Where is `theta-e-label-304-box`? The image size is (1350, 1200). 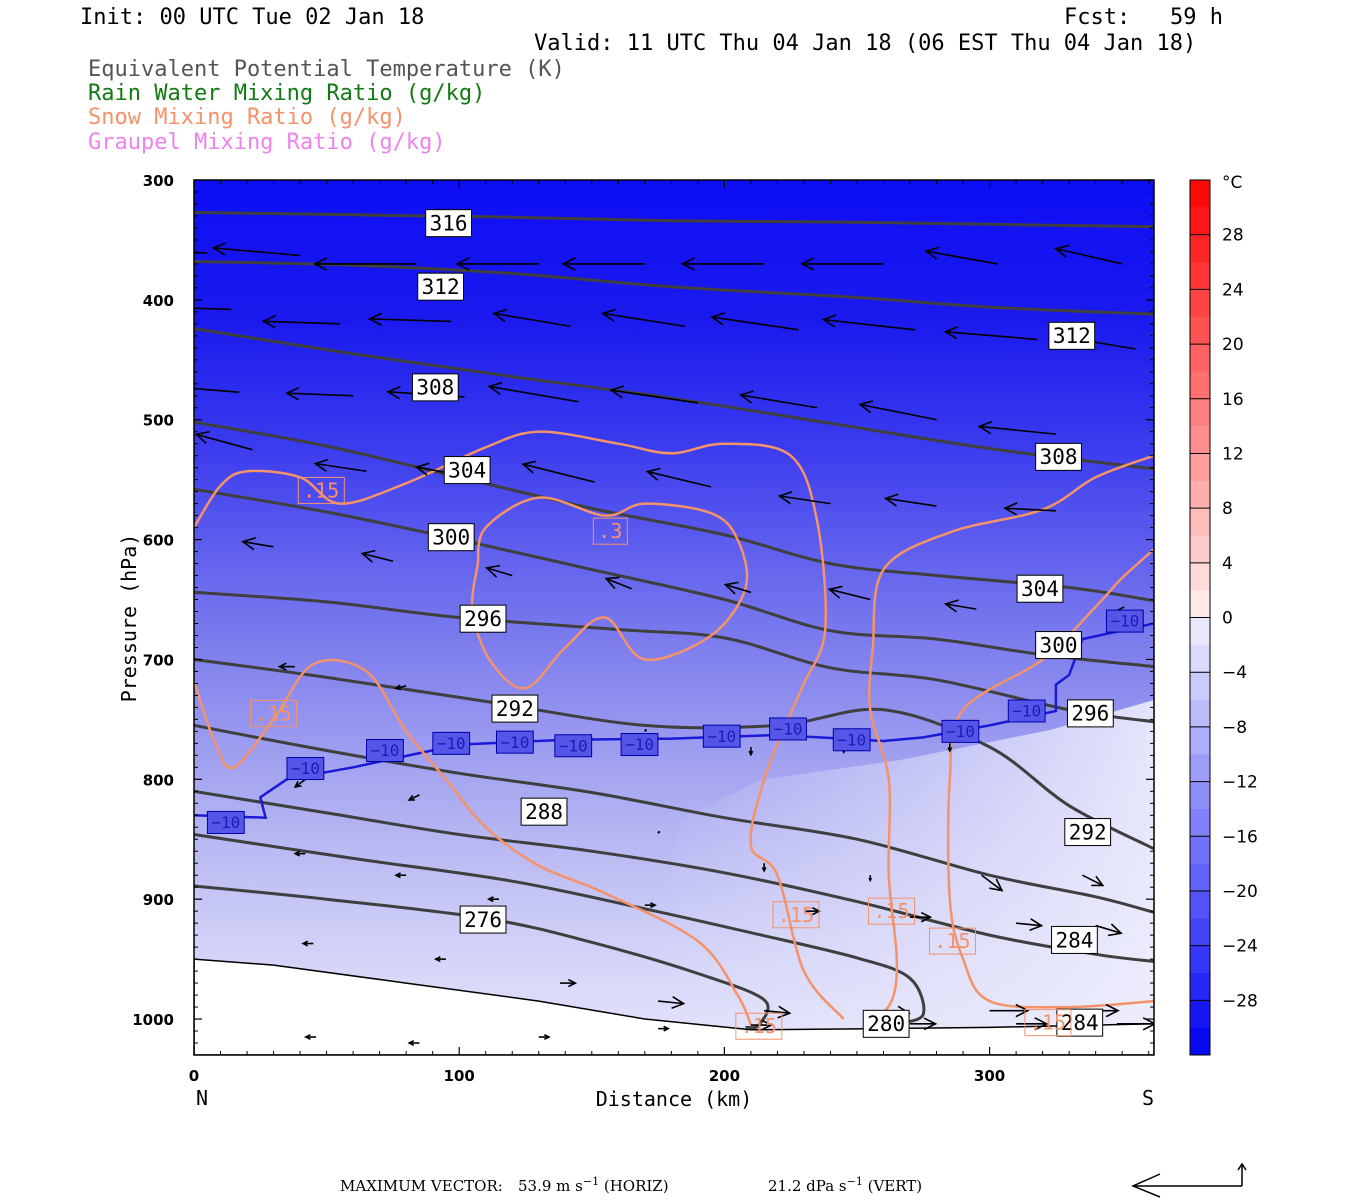
theta-e-label-304-box is located at coordinates (467, 470).